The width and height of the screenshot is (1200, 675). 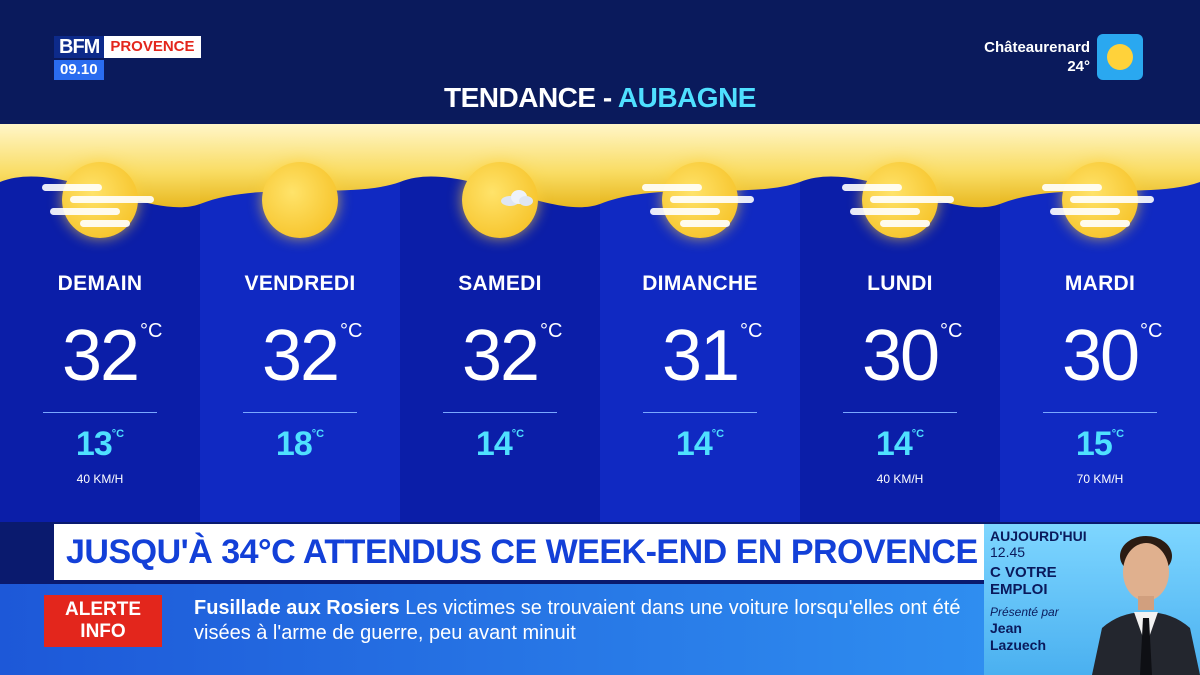 What do you see at coordinates (1008, 552) in the screenshot?
I see `promo-time: 12.45` at bounding box center [1008, 552].